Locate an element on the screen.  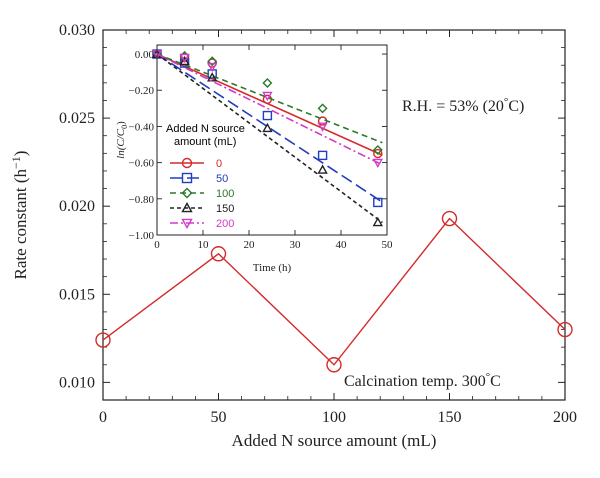
main-y-axis-label: Rate constant (h−1) is located at coordinates (19, 215).